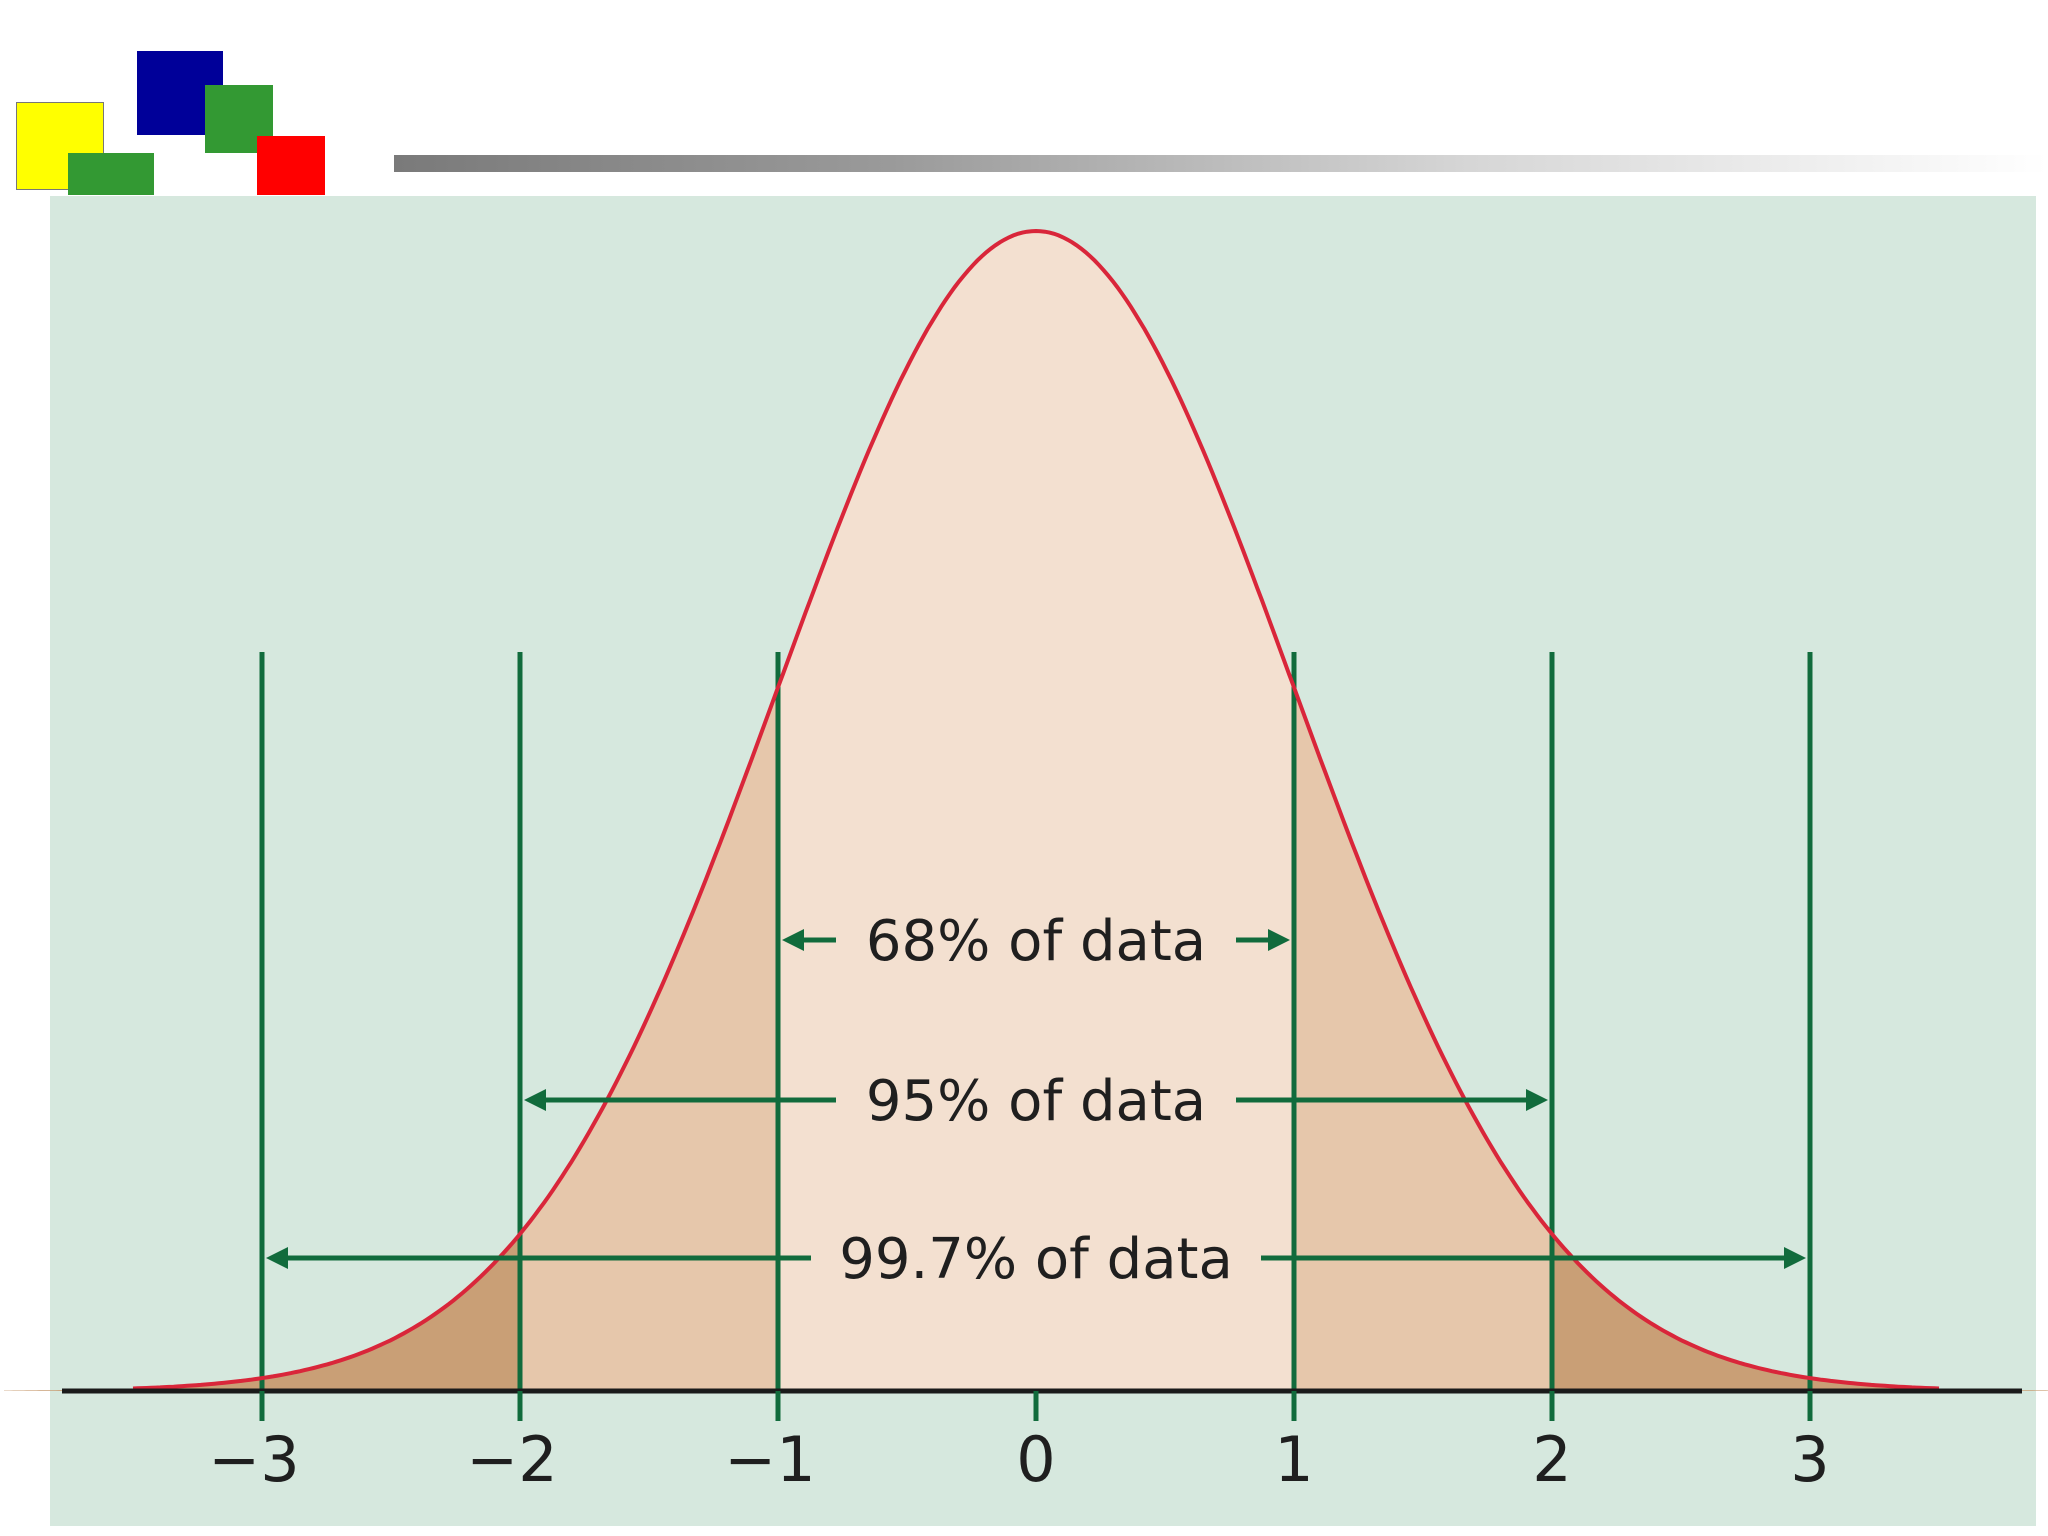 The width and height of the screenshot is (2048, 1536). I want to click on range-label: 99.7% of data, so click(1036, 1259).